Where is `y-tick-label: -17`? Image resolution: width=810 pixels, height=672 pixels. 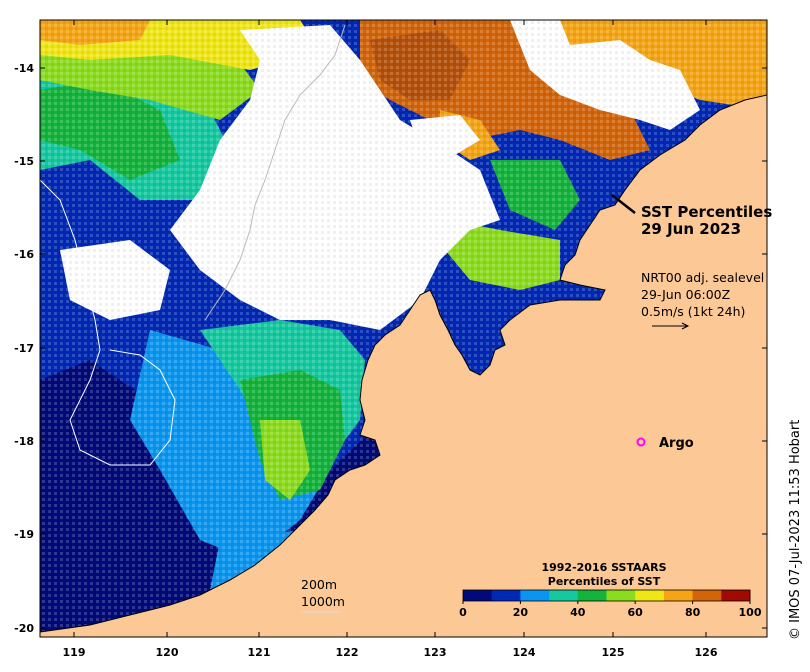
y-tick-label: -17 is located at coordinates (24, 348).